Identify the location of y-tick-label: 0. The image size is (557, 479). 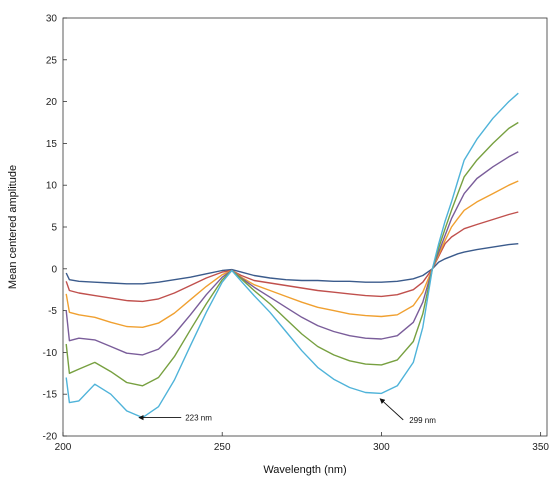
(54, 269).